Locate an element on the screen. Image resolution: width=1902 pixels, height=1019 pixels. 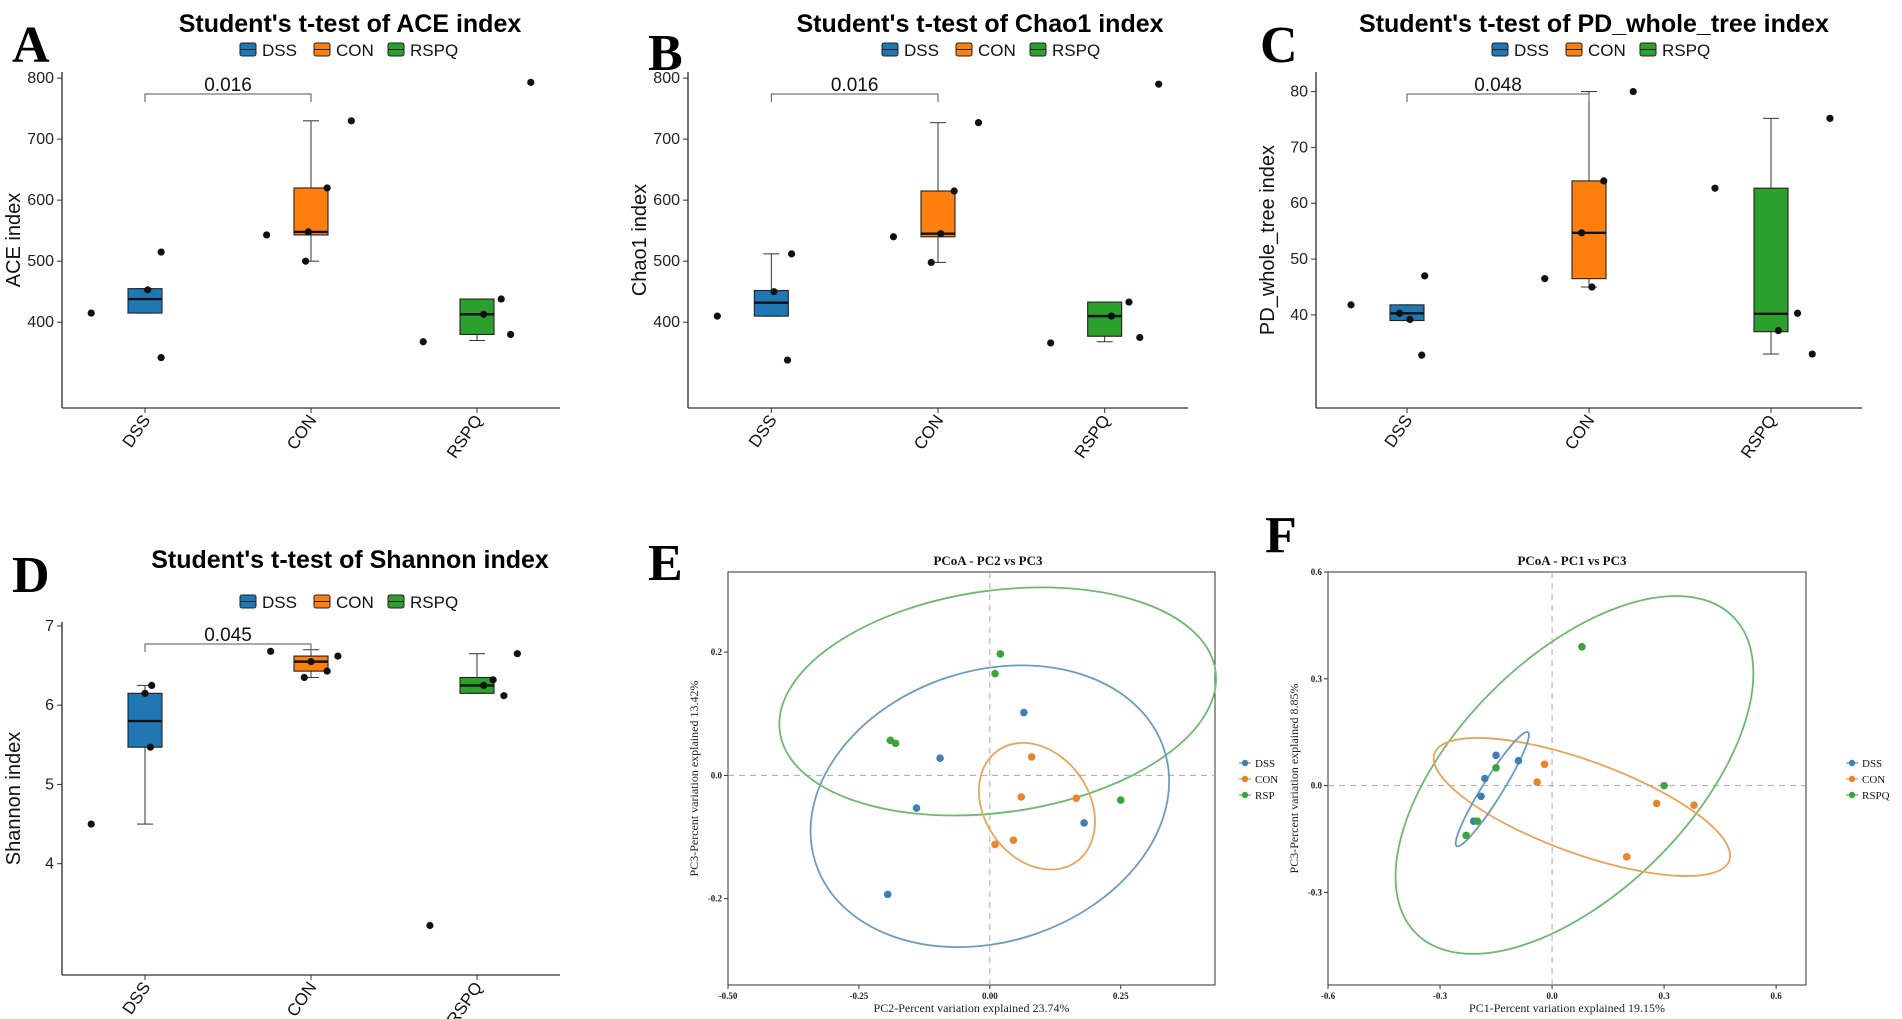
x-tick-label: 0.0 is located at coordinates (1552, 996).